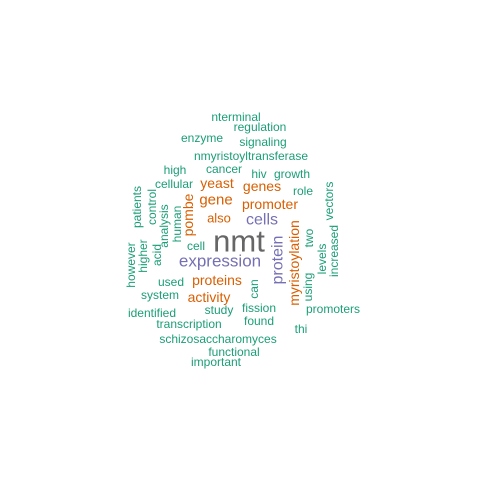 The height and width of the screenshot is (480, 480). Describe the element at coordinates (251, 156) in the screenshot. I see `word-nmyristoyltransferase: nmyristoyltransferase` at that location.